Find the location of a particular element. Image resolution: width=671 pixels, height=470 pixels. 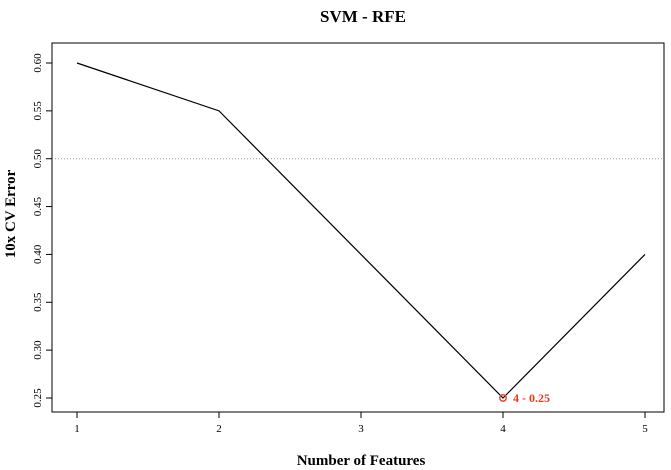

y-axis-title: 10x CV Error is located at coordinates (11, 213).